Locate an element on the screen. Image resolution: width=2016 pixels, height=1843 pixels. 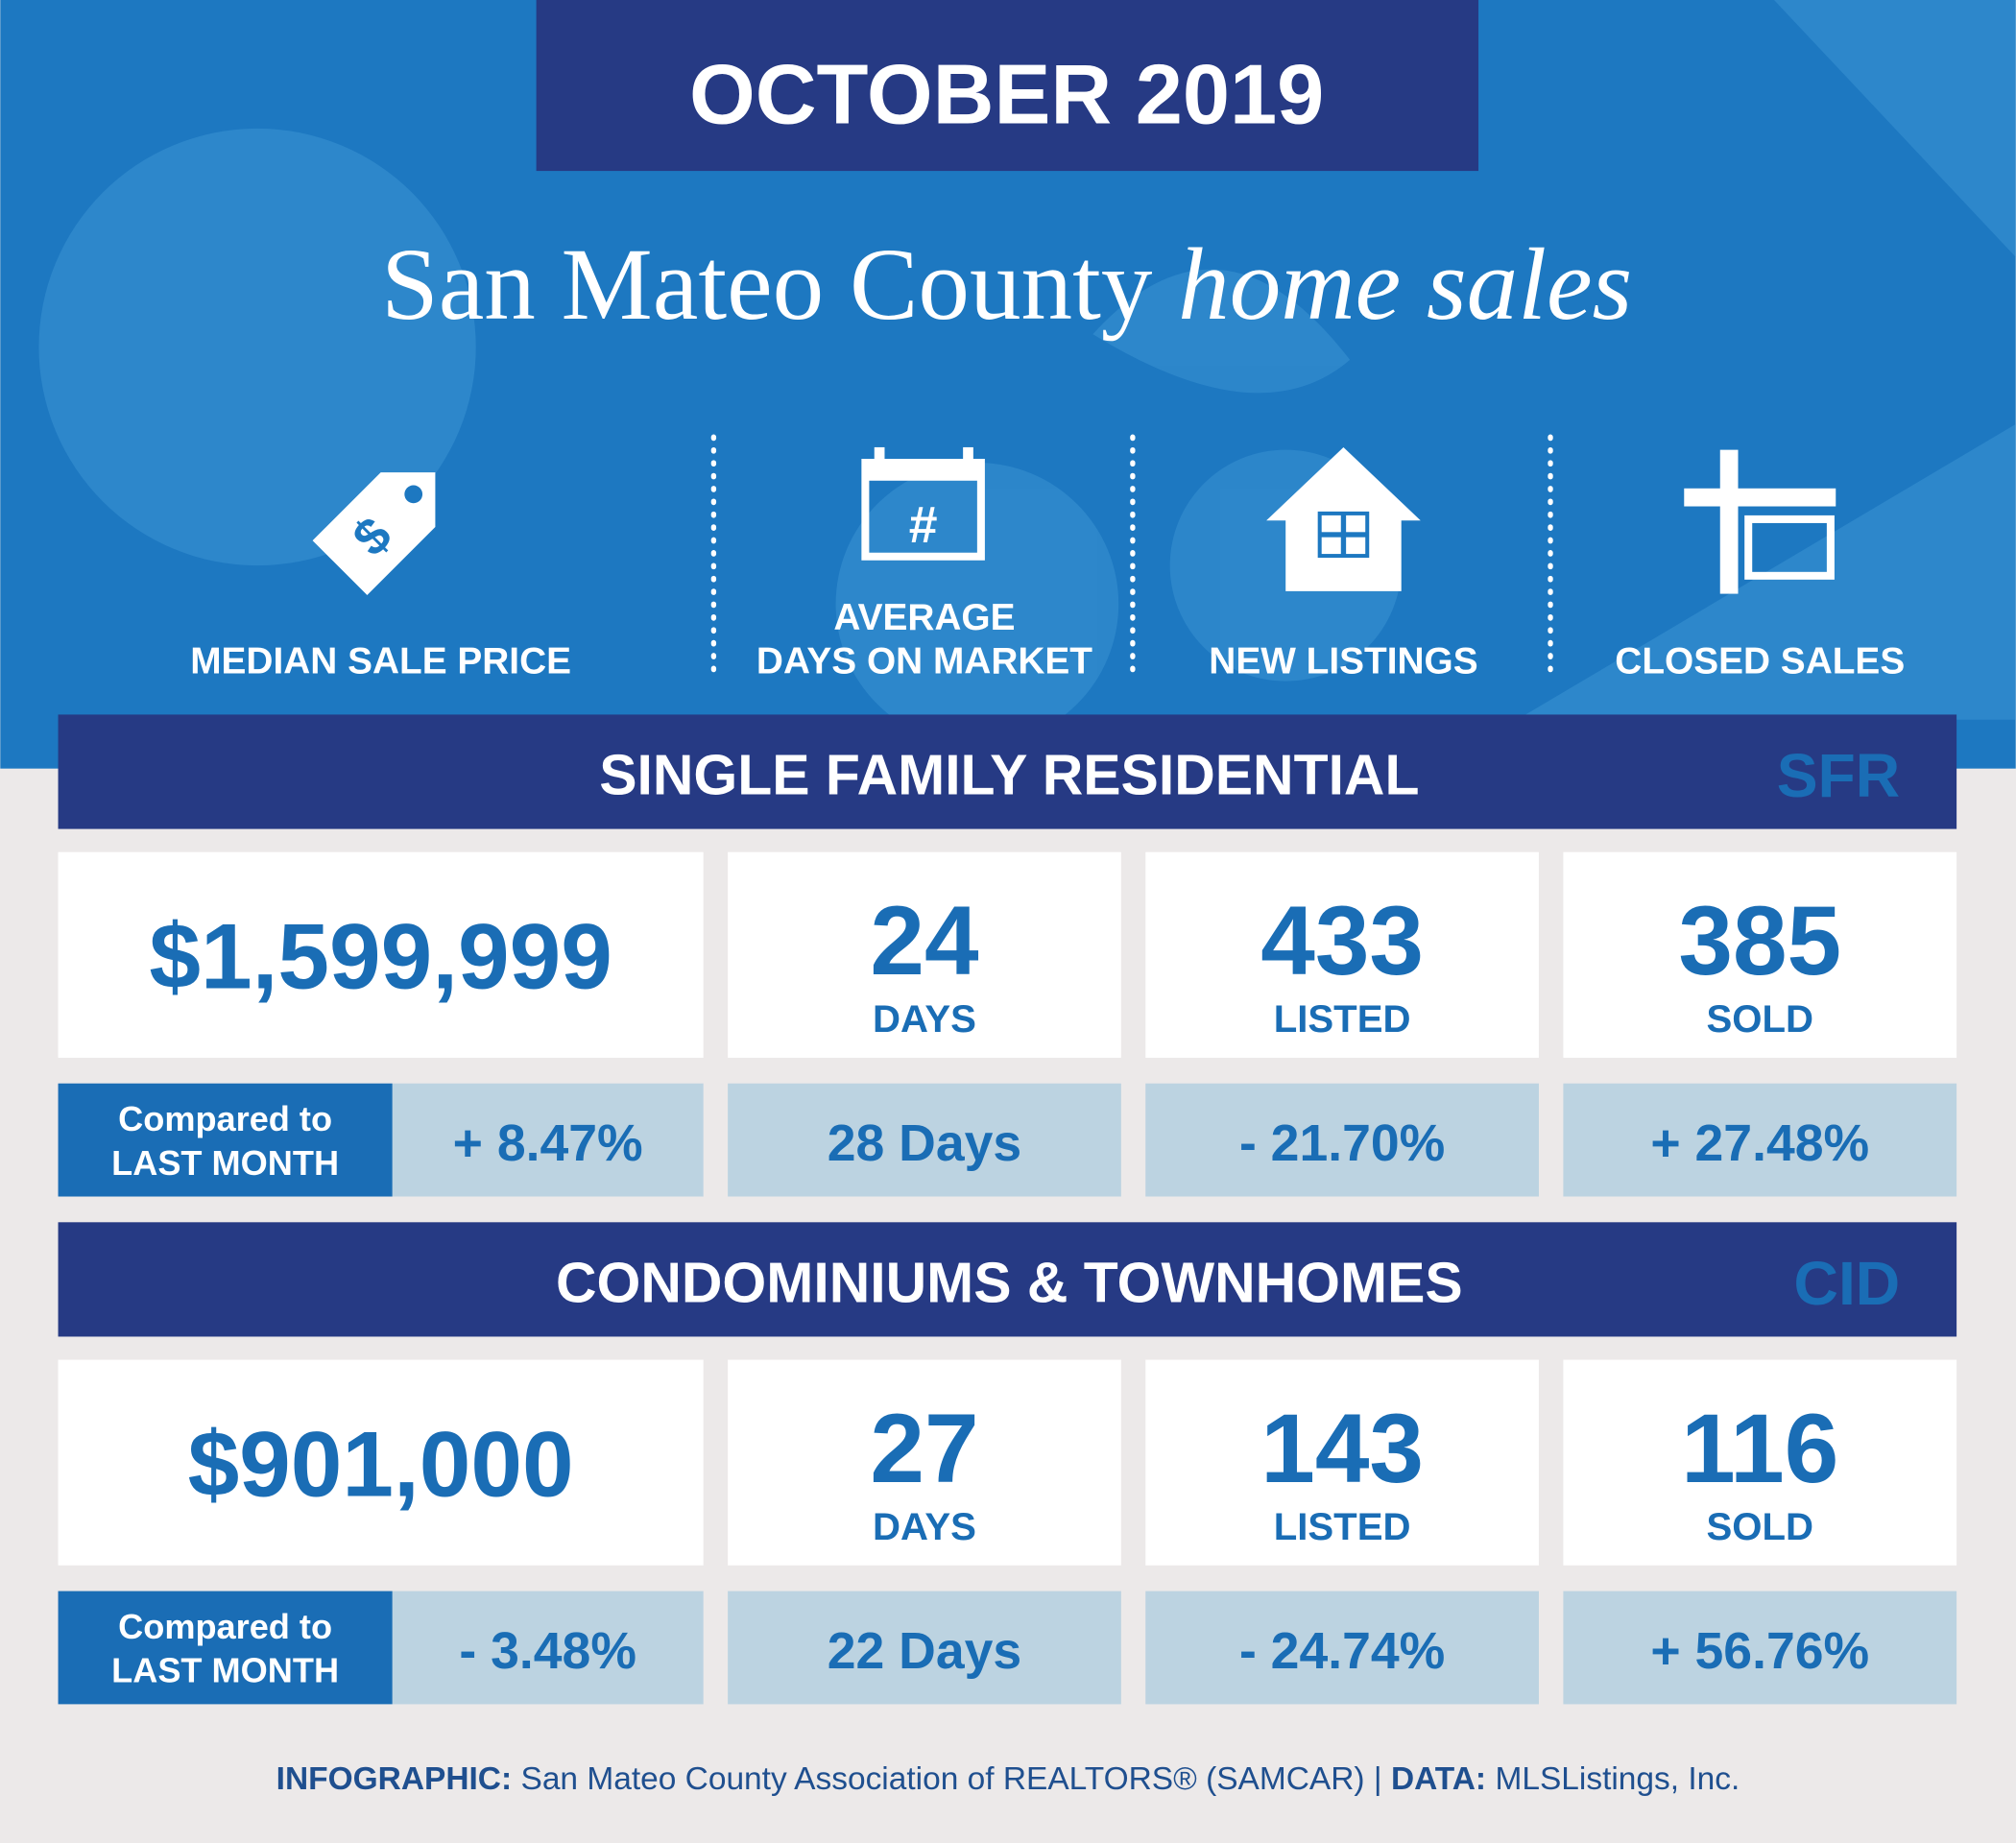
comparison-value: - 21.70% is located at coordinates (1342, 1143).